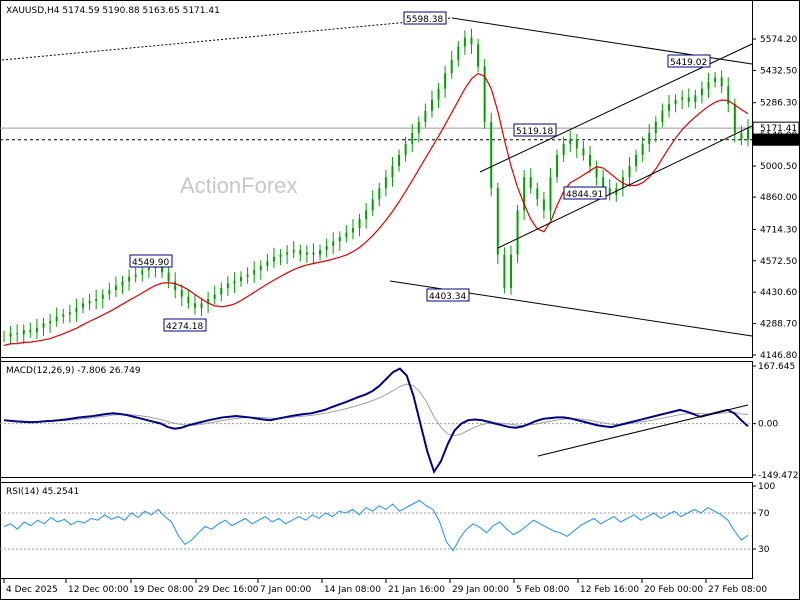  I want to click on marked-level-label: 5119.18, so click(778, 141).